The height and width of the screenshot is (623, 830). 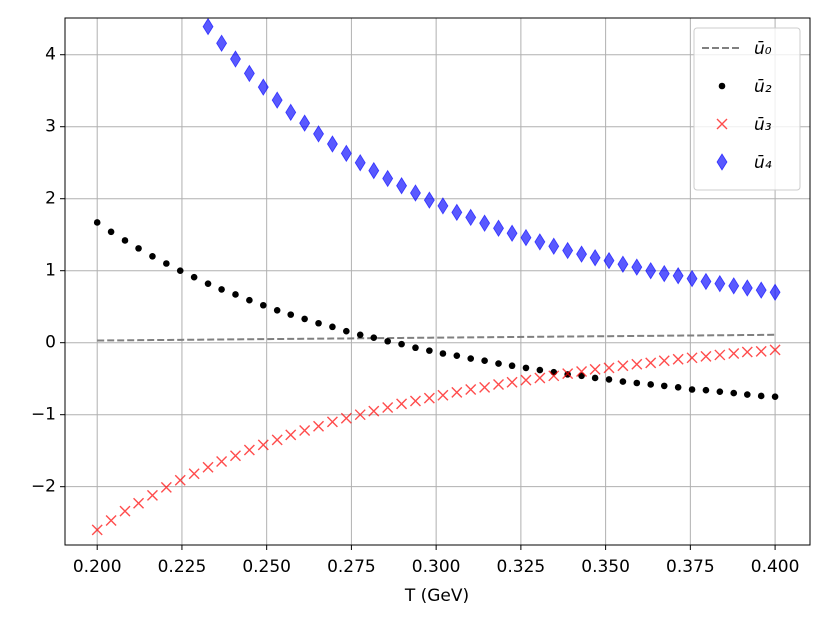 I want to click on x-tick-label: 0.250, so click(x=266, y=567).